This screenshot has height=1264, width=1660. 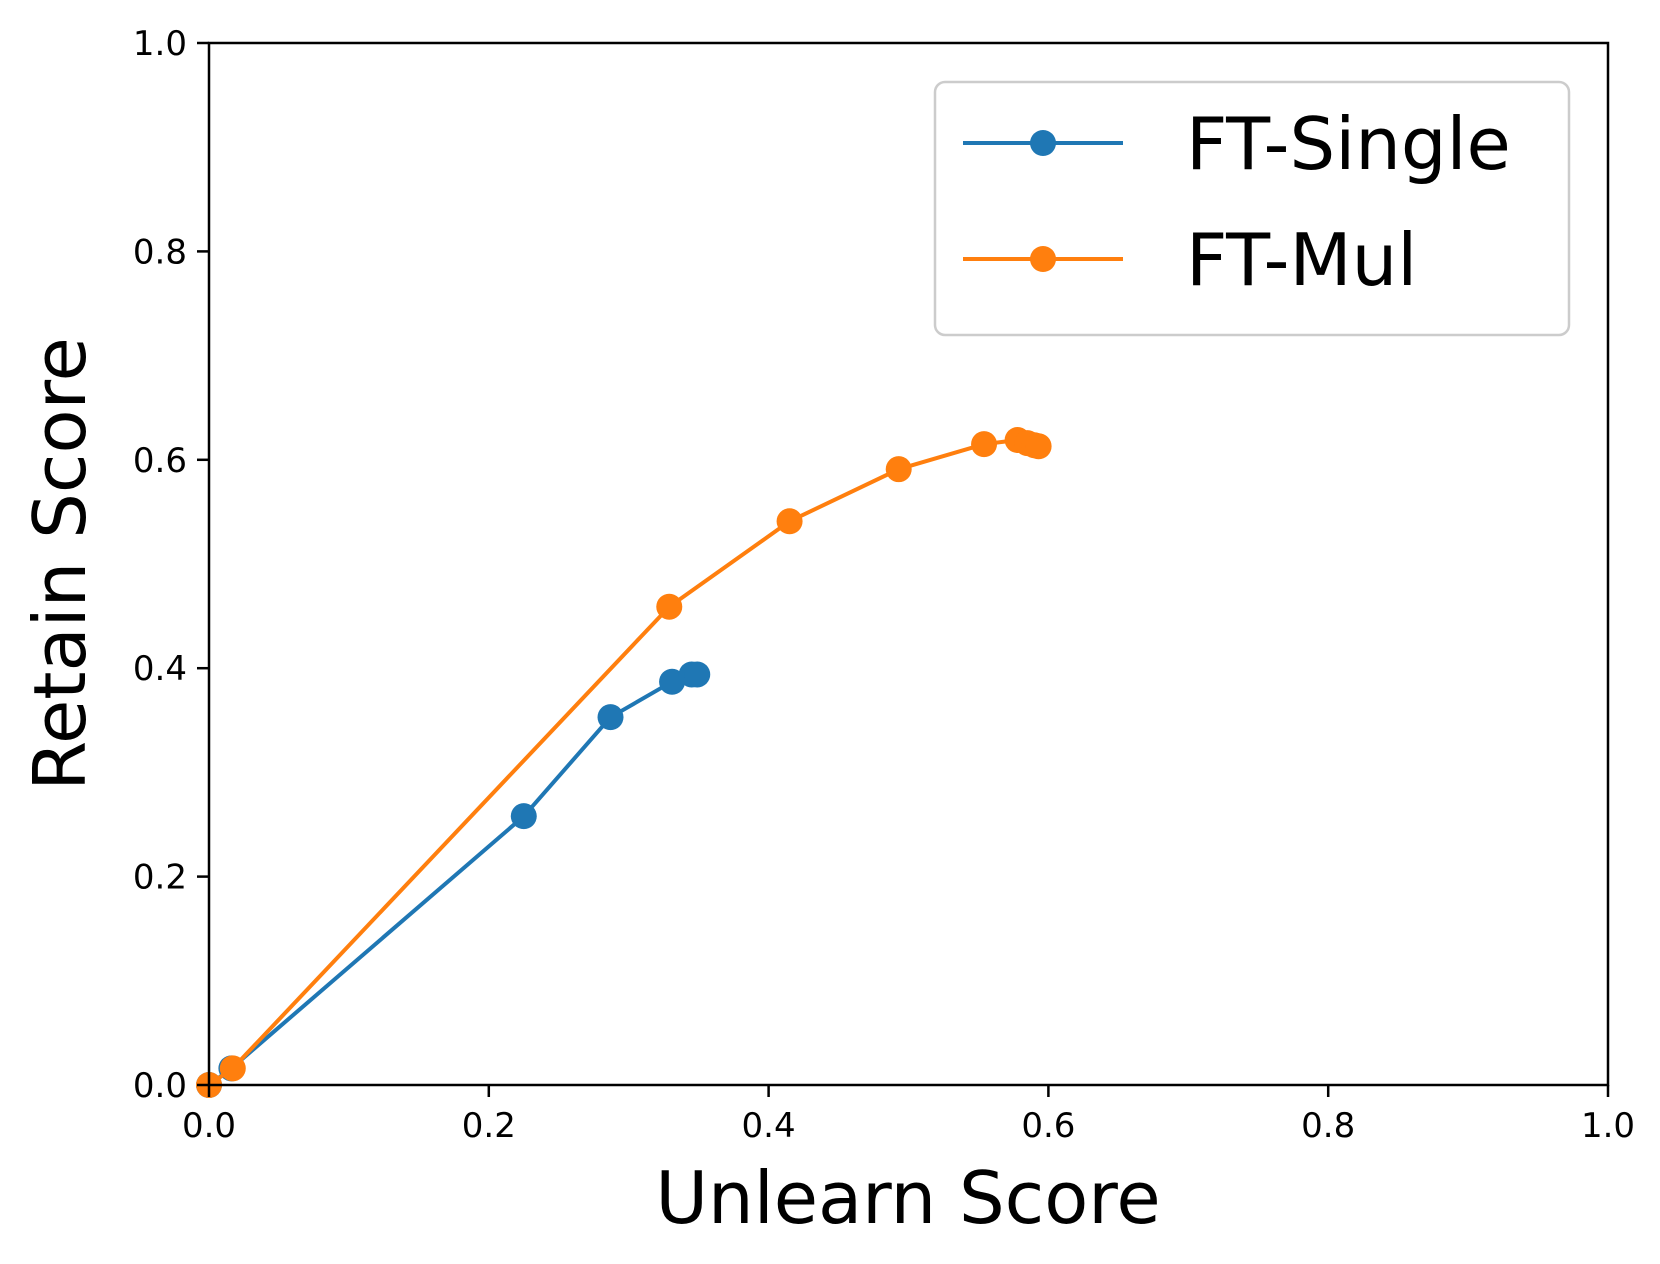 What do you see at coordinates (160, 44) in the screenshot?
I see `y-tick-label: 1.0` at bounding box center [160, 44].